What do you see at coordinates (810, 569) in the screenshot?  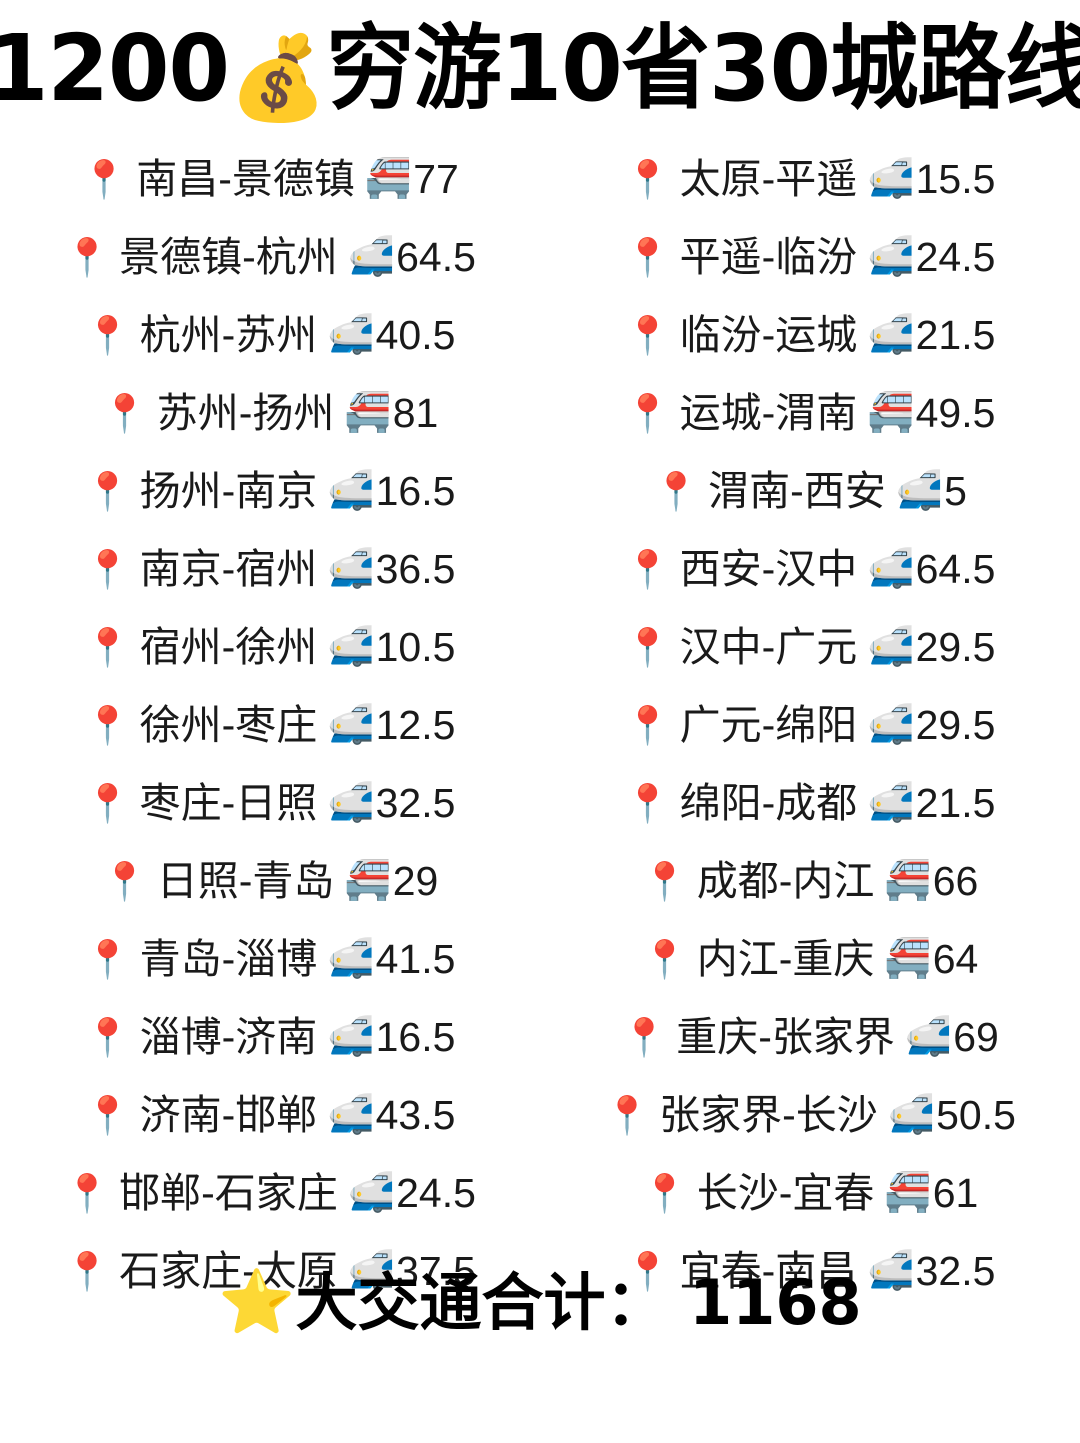 I see `route-row: 📍 西安-汉中 🚅 64.5` at bounding box center [810, 569].